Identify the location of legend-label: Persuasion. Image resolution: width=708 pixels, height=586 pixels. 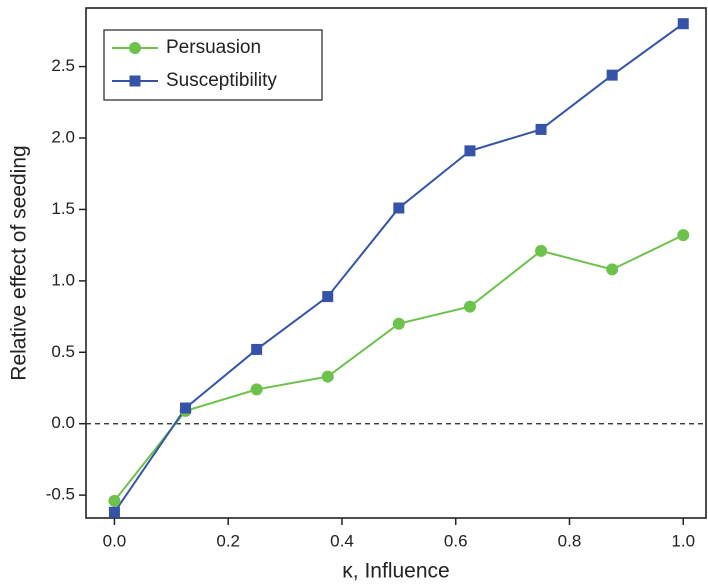
(213, 47).